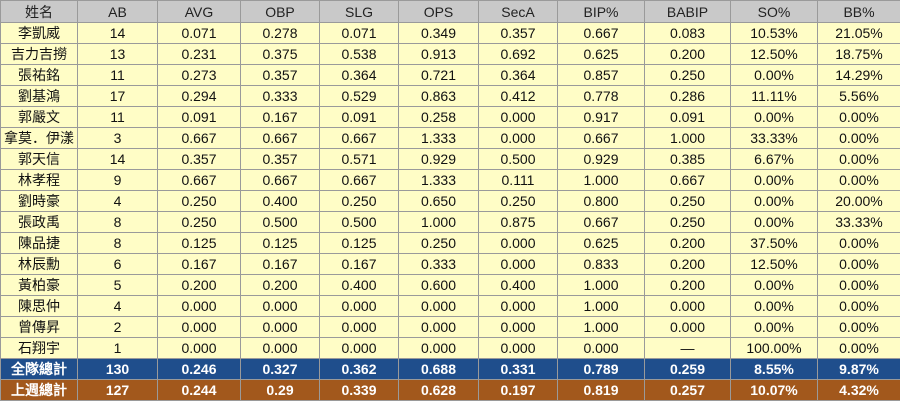  Describe the element at coordinates (774, 348) in the screenshot. I see `cell-so-pct: 100.00%` at that location.